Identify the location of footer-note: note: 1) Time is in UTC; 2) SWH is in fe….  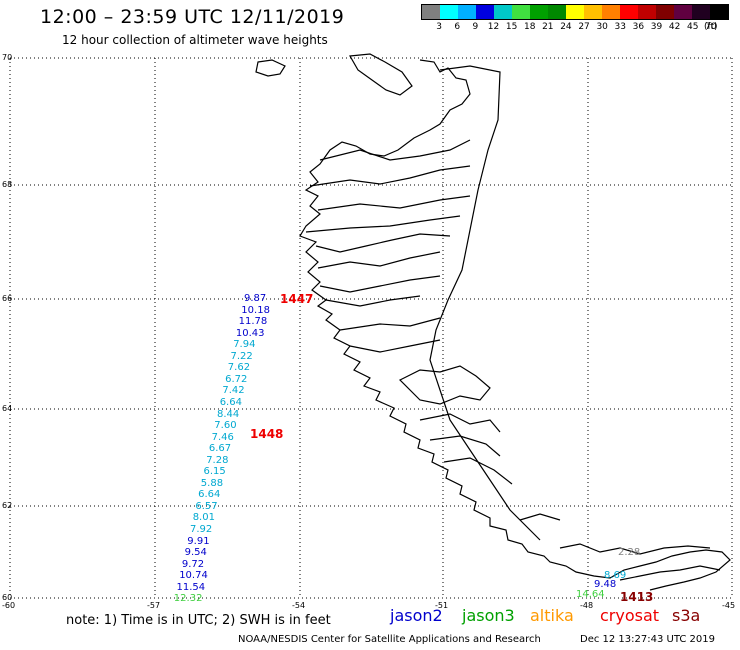
(198, 620).